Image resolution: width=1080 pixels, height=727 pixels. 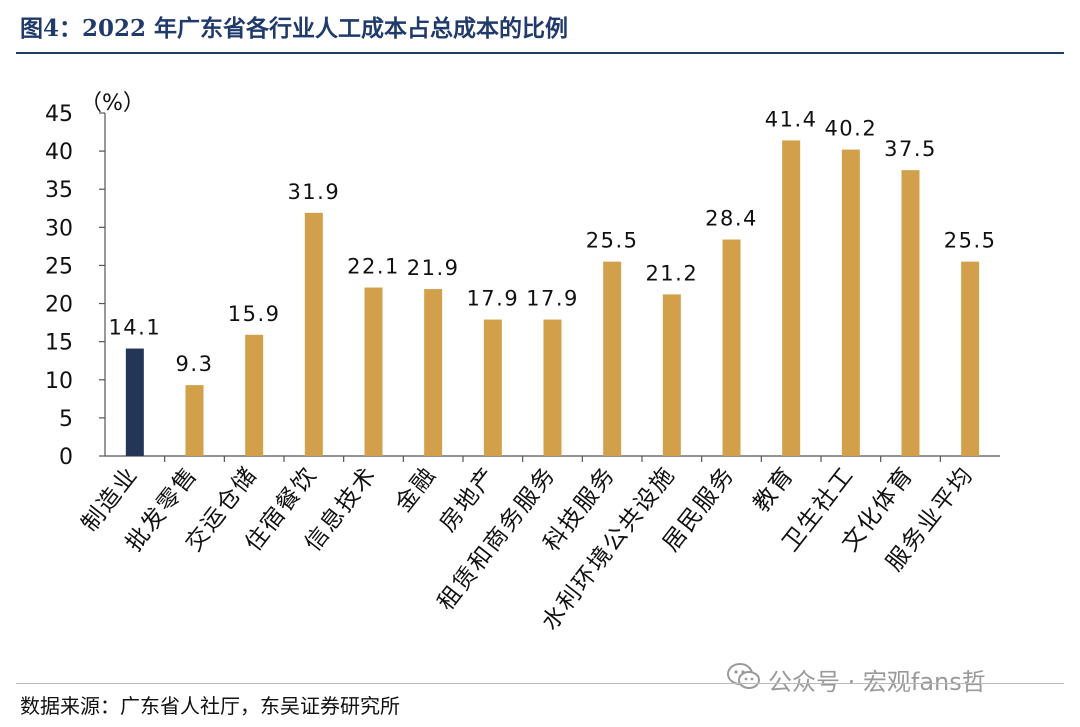 What do you see at coordinates (774, 489) in the screenshot?
I see `category-label: 教育` at bounding box center [774, 489].